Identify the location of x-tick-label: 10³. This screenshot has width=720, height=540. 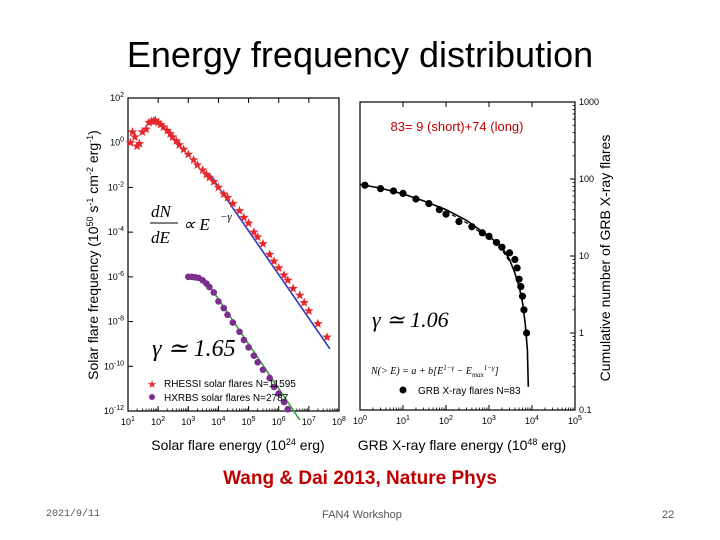
(489, 420).